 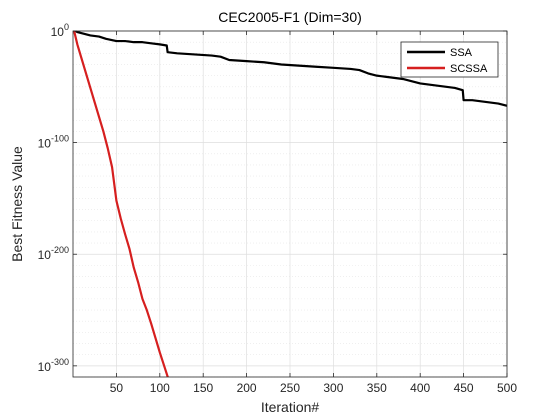 I want to click on y-tick-label: 10-200, so click(x=53, y=253).